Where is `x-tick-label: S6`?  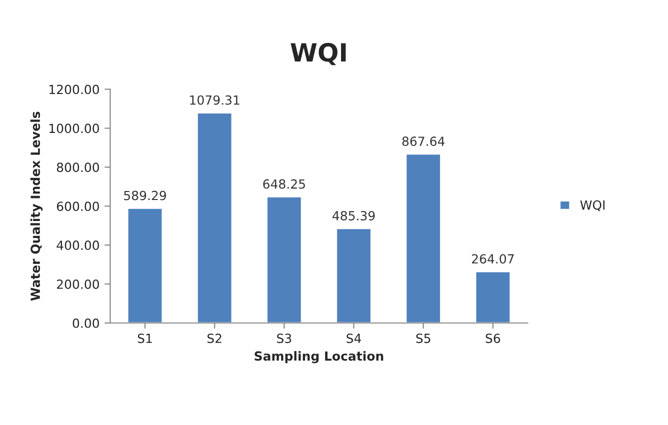
x-tick-label: S6 is located at coordinates (493, 339).